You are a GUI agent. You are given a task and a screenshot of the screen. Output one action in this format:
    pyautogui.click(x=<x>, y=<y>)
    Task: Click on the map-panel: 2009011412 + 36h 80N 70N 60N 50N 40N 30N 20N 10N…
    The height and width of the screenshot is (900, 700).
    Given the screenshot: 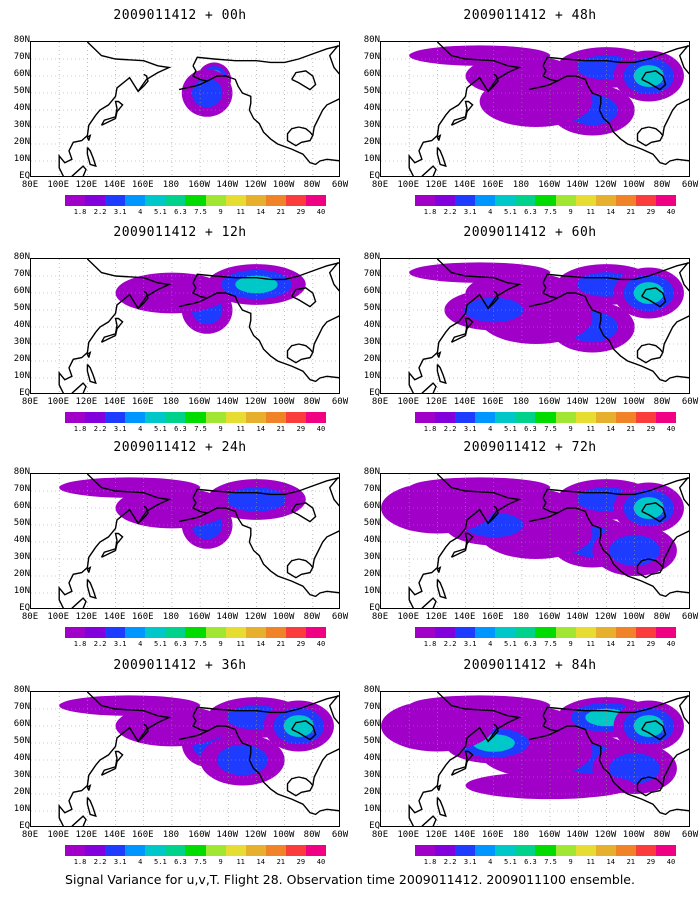 What is the action you would take?
    pyautogui.click(x=180, y=760)
    